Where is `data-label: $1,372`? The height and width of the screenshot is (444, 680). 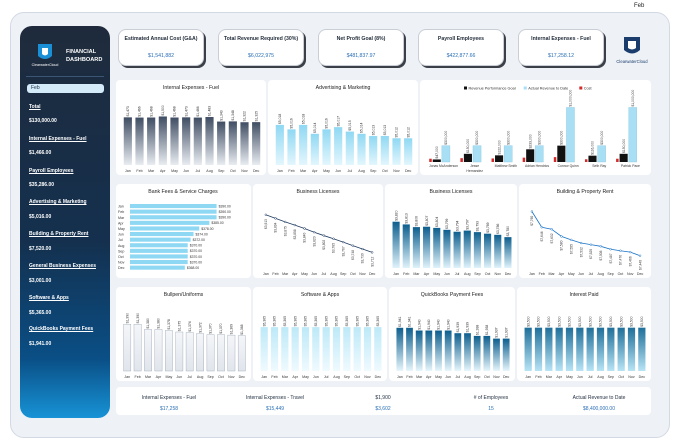 data-label: $1,372 is located at coordinates (200, 327).